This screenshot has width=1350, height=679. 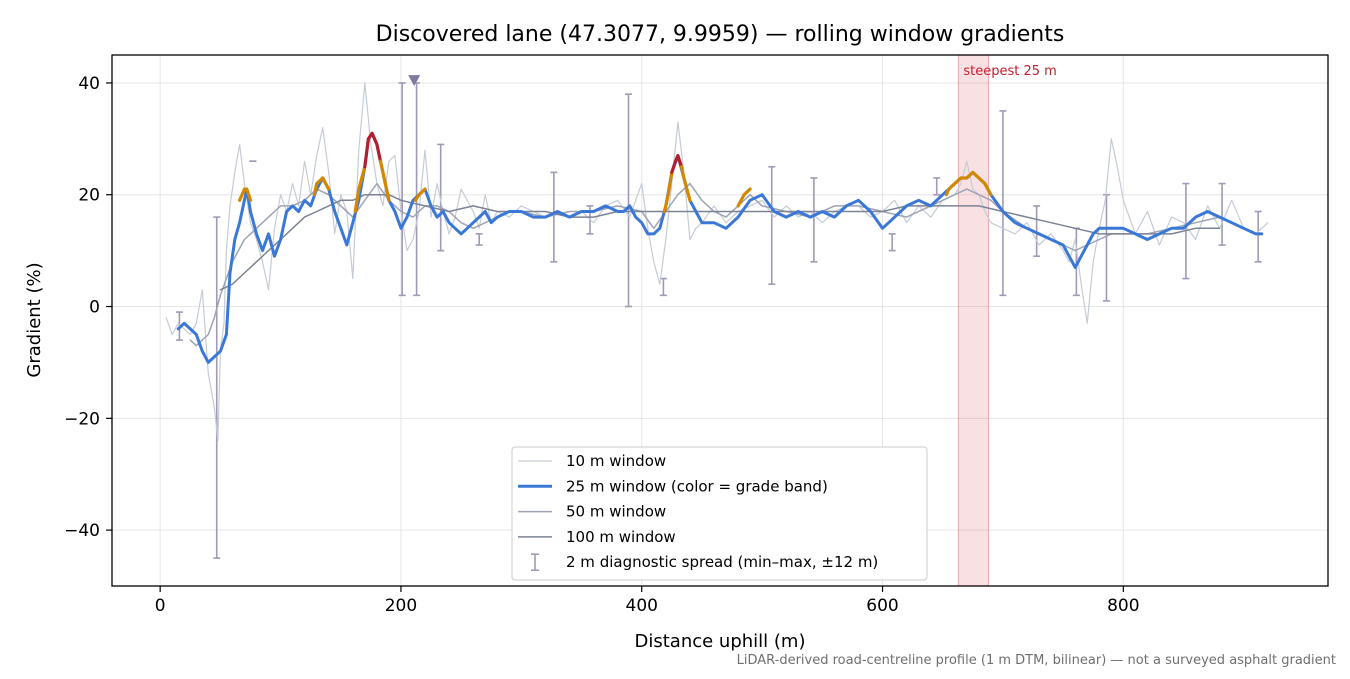 I want to click on x-tick-label: 400, so click(x=642, y=606).